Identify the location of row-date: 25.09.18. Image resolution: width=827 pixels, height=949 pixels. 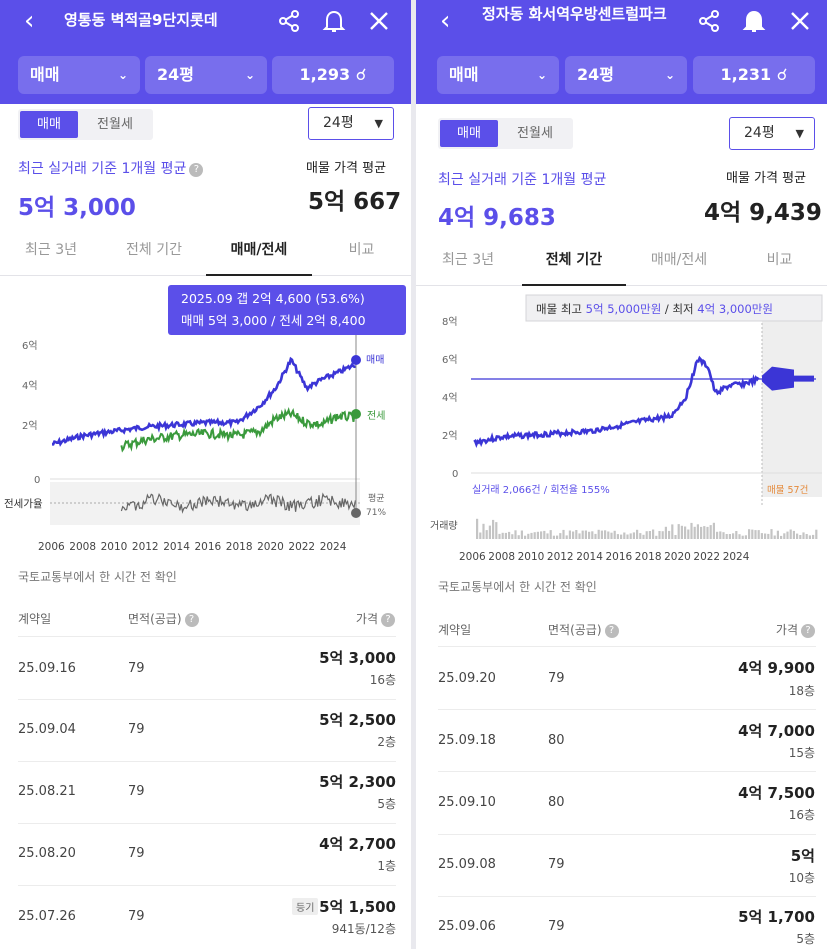
(467, 740).